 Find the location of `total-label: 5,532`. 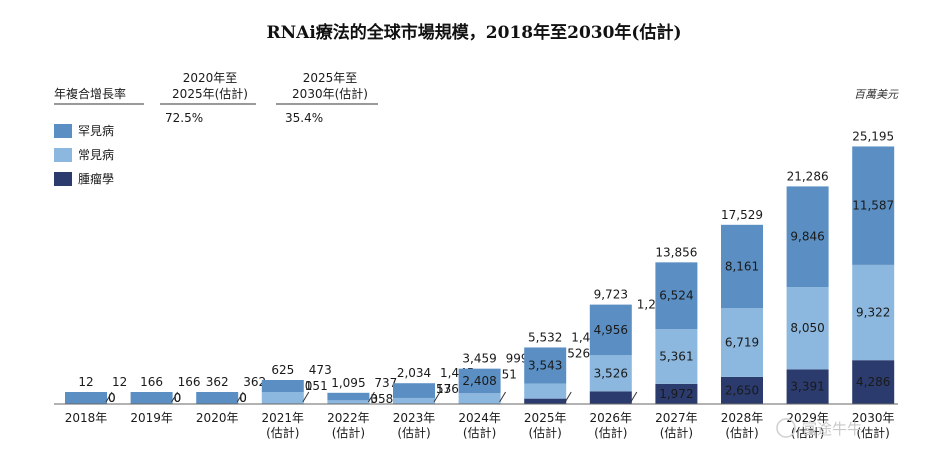

total-label: 5,532 is located at coordinates (545, 337).